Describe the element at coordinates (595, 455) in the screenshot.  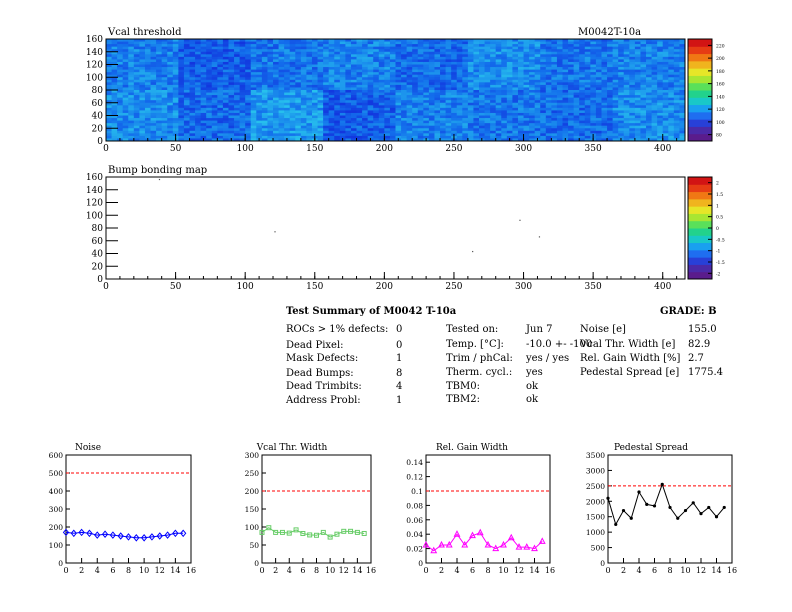
I see `y-tick-label: 3500` at that location.